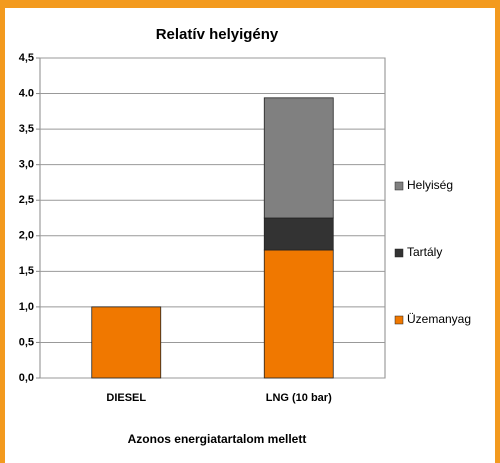 This screenshot has height=463, width=500. Describe the element at coordinates (26, 271) in the screenshot. I see `y-tick-label: 1,5` at that location.